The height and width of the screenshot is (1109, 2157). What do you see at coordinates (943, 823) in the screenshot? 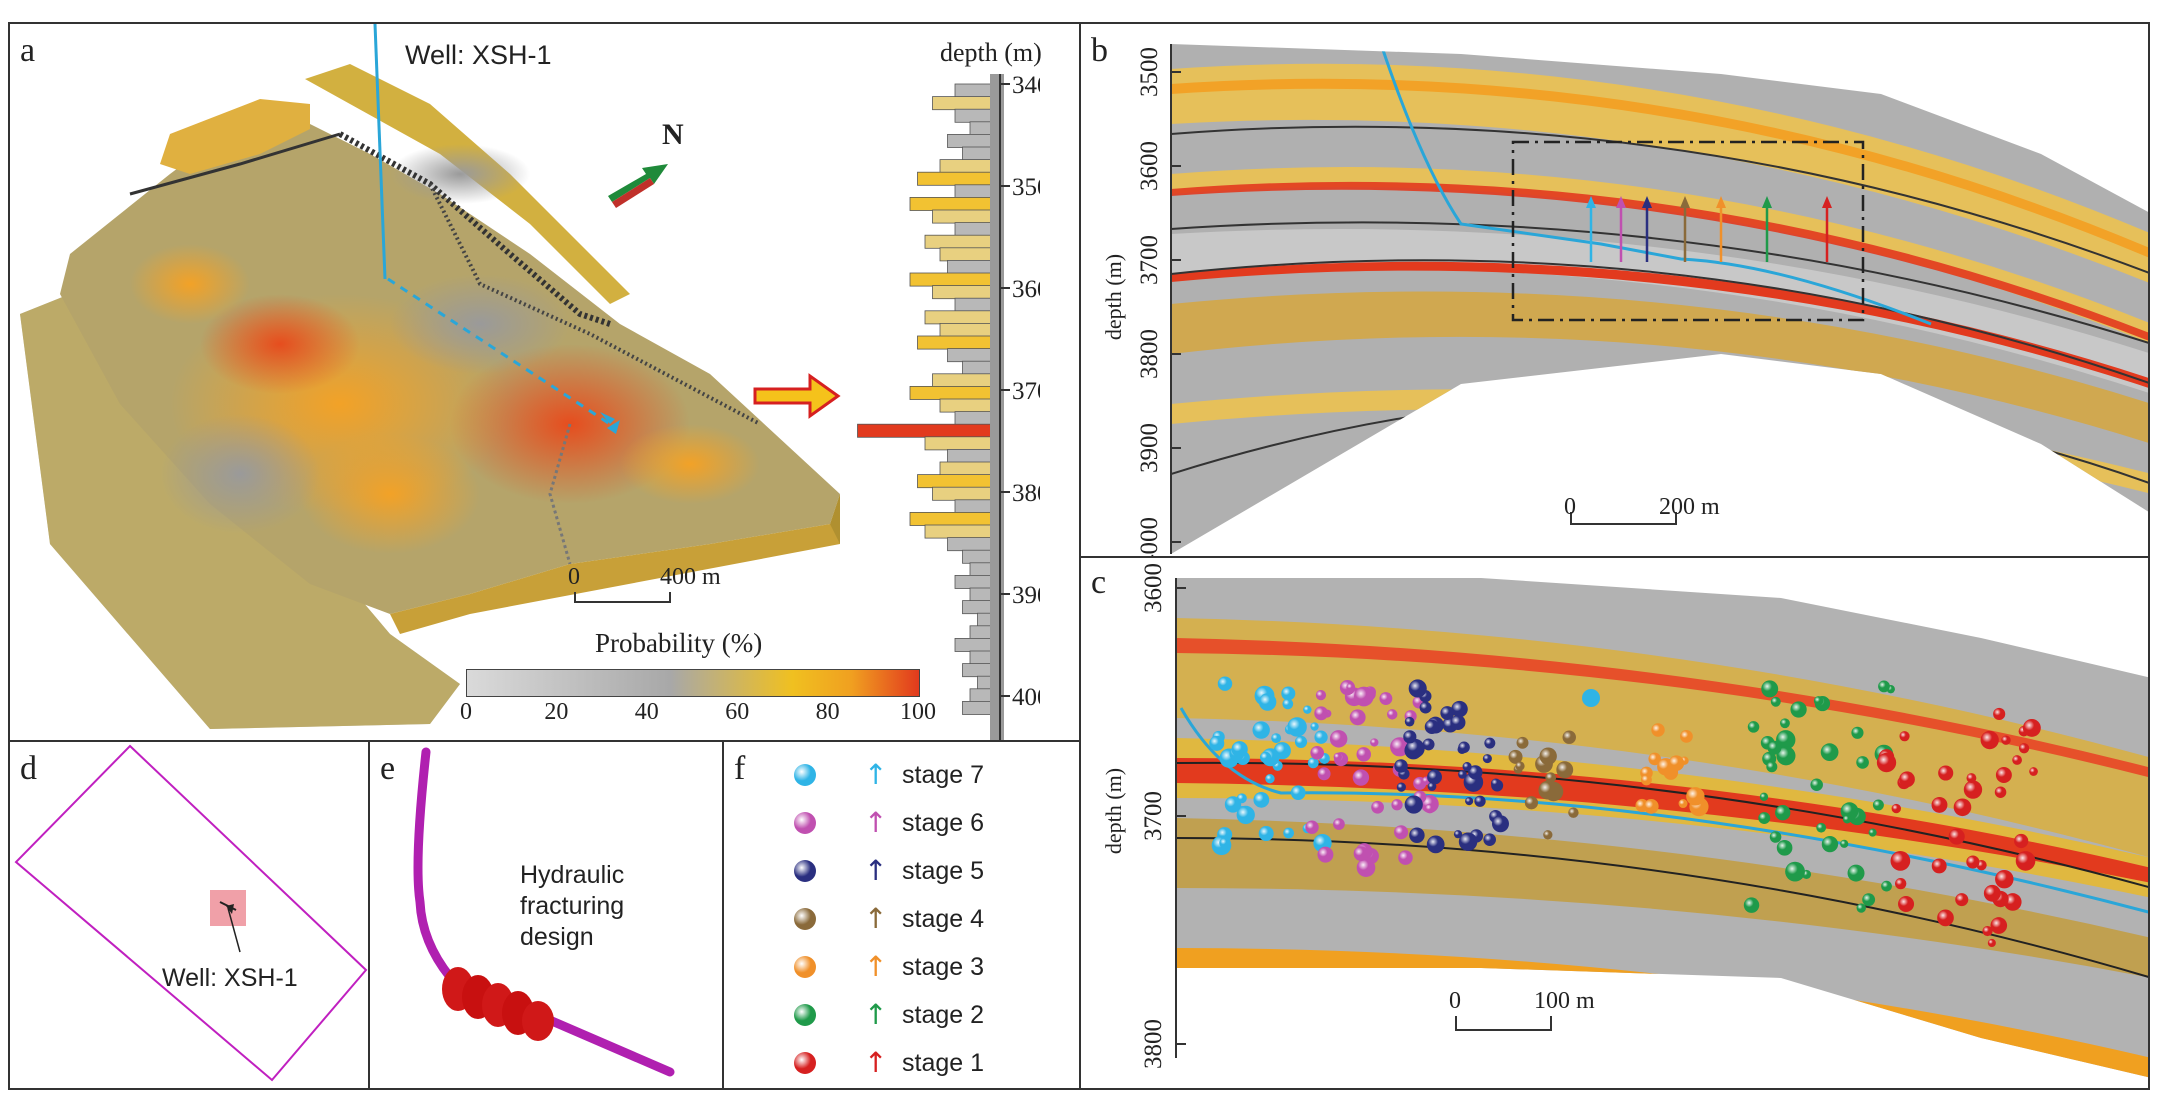
I see `legend-label: stage 6` at bounding box center [943, 823].